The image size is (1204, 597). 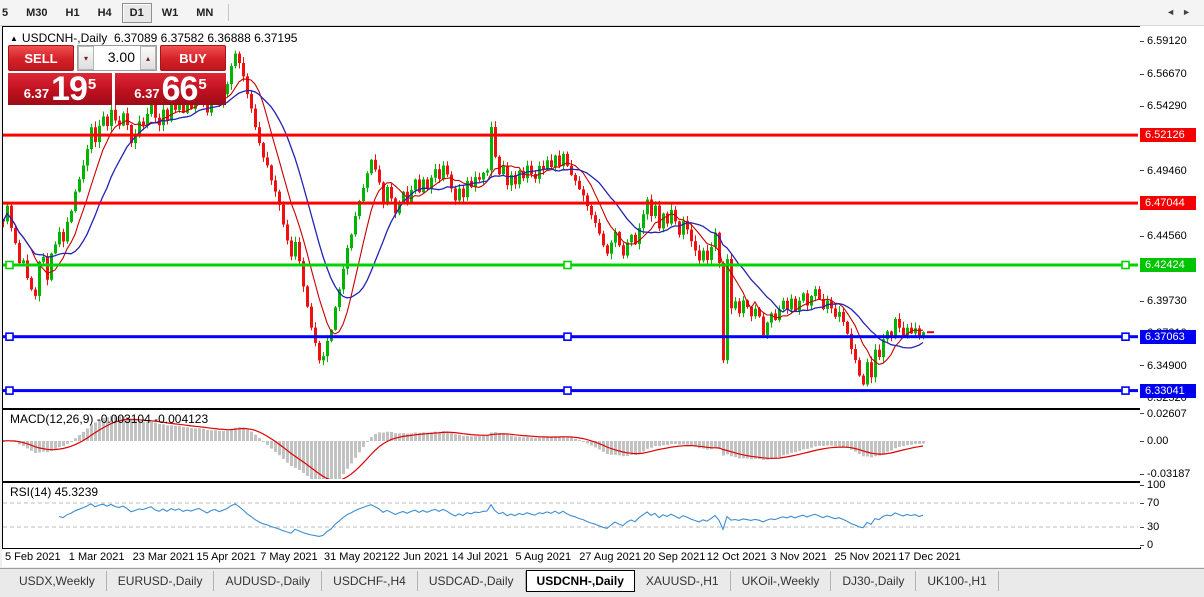 What do you see at coordinates (683, 581) in the screenshot?
I see `chart-tab-xauusd-h1: XAUUSD-,H1` at bounding box center [683, 581].